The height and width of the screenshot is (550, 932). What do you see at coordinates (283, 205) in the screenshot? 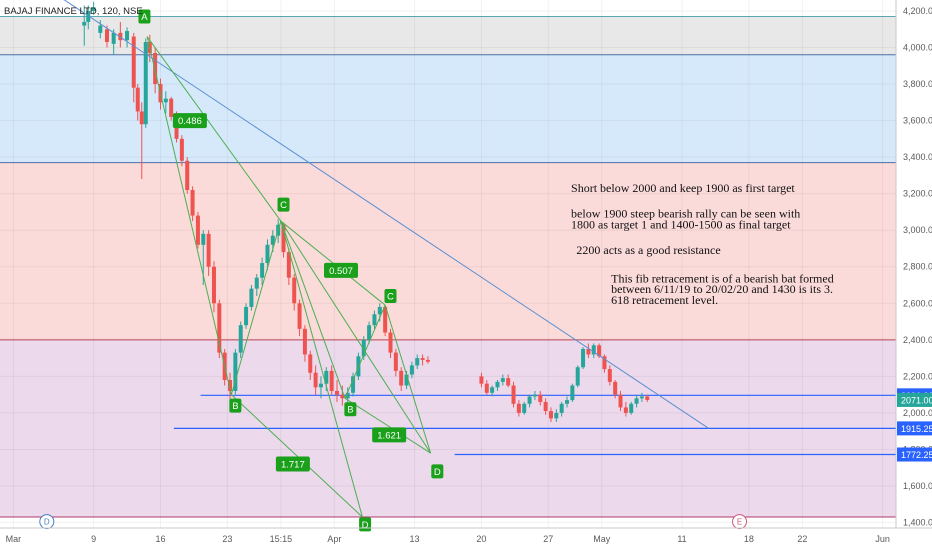
I see `point-label-2: C` at bounding box center [283, 205].